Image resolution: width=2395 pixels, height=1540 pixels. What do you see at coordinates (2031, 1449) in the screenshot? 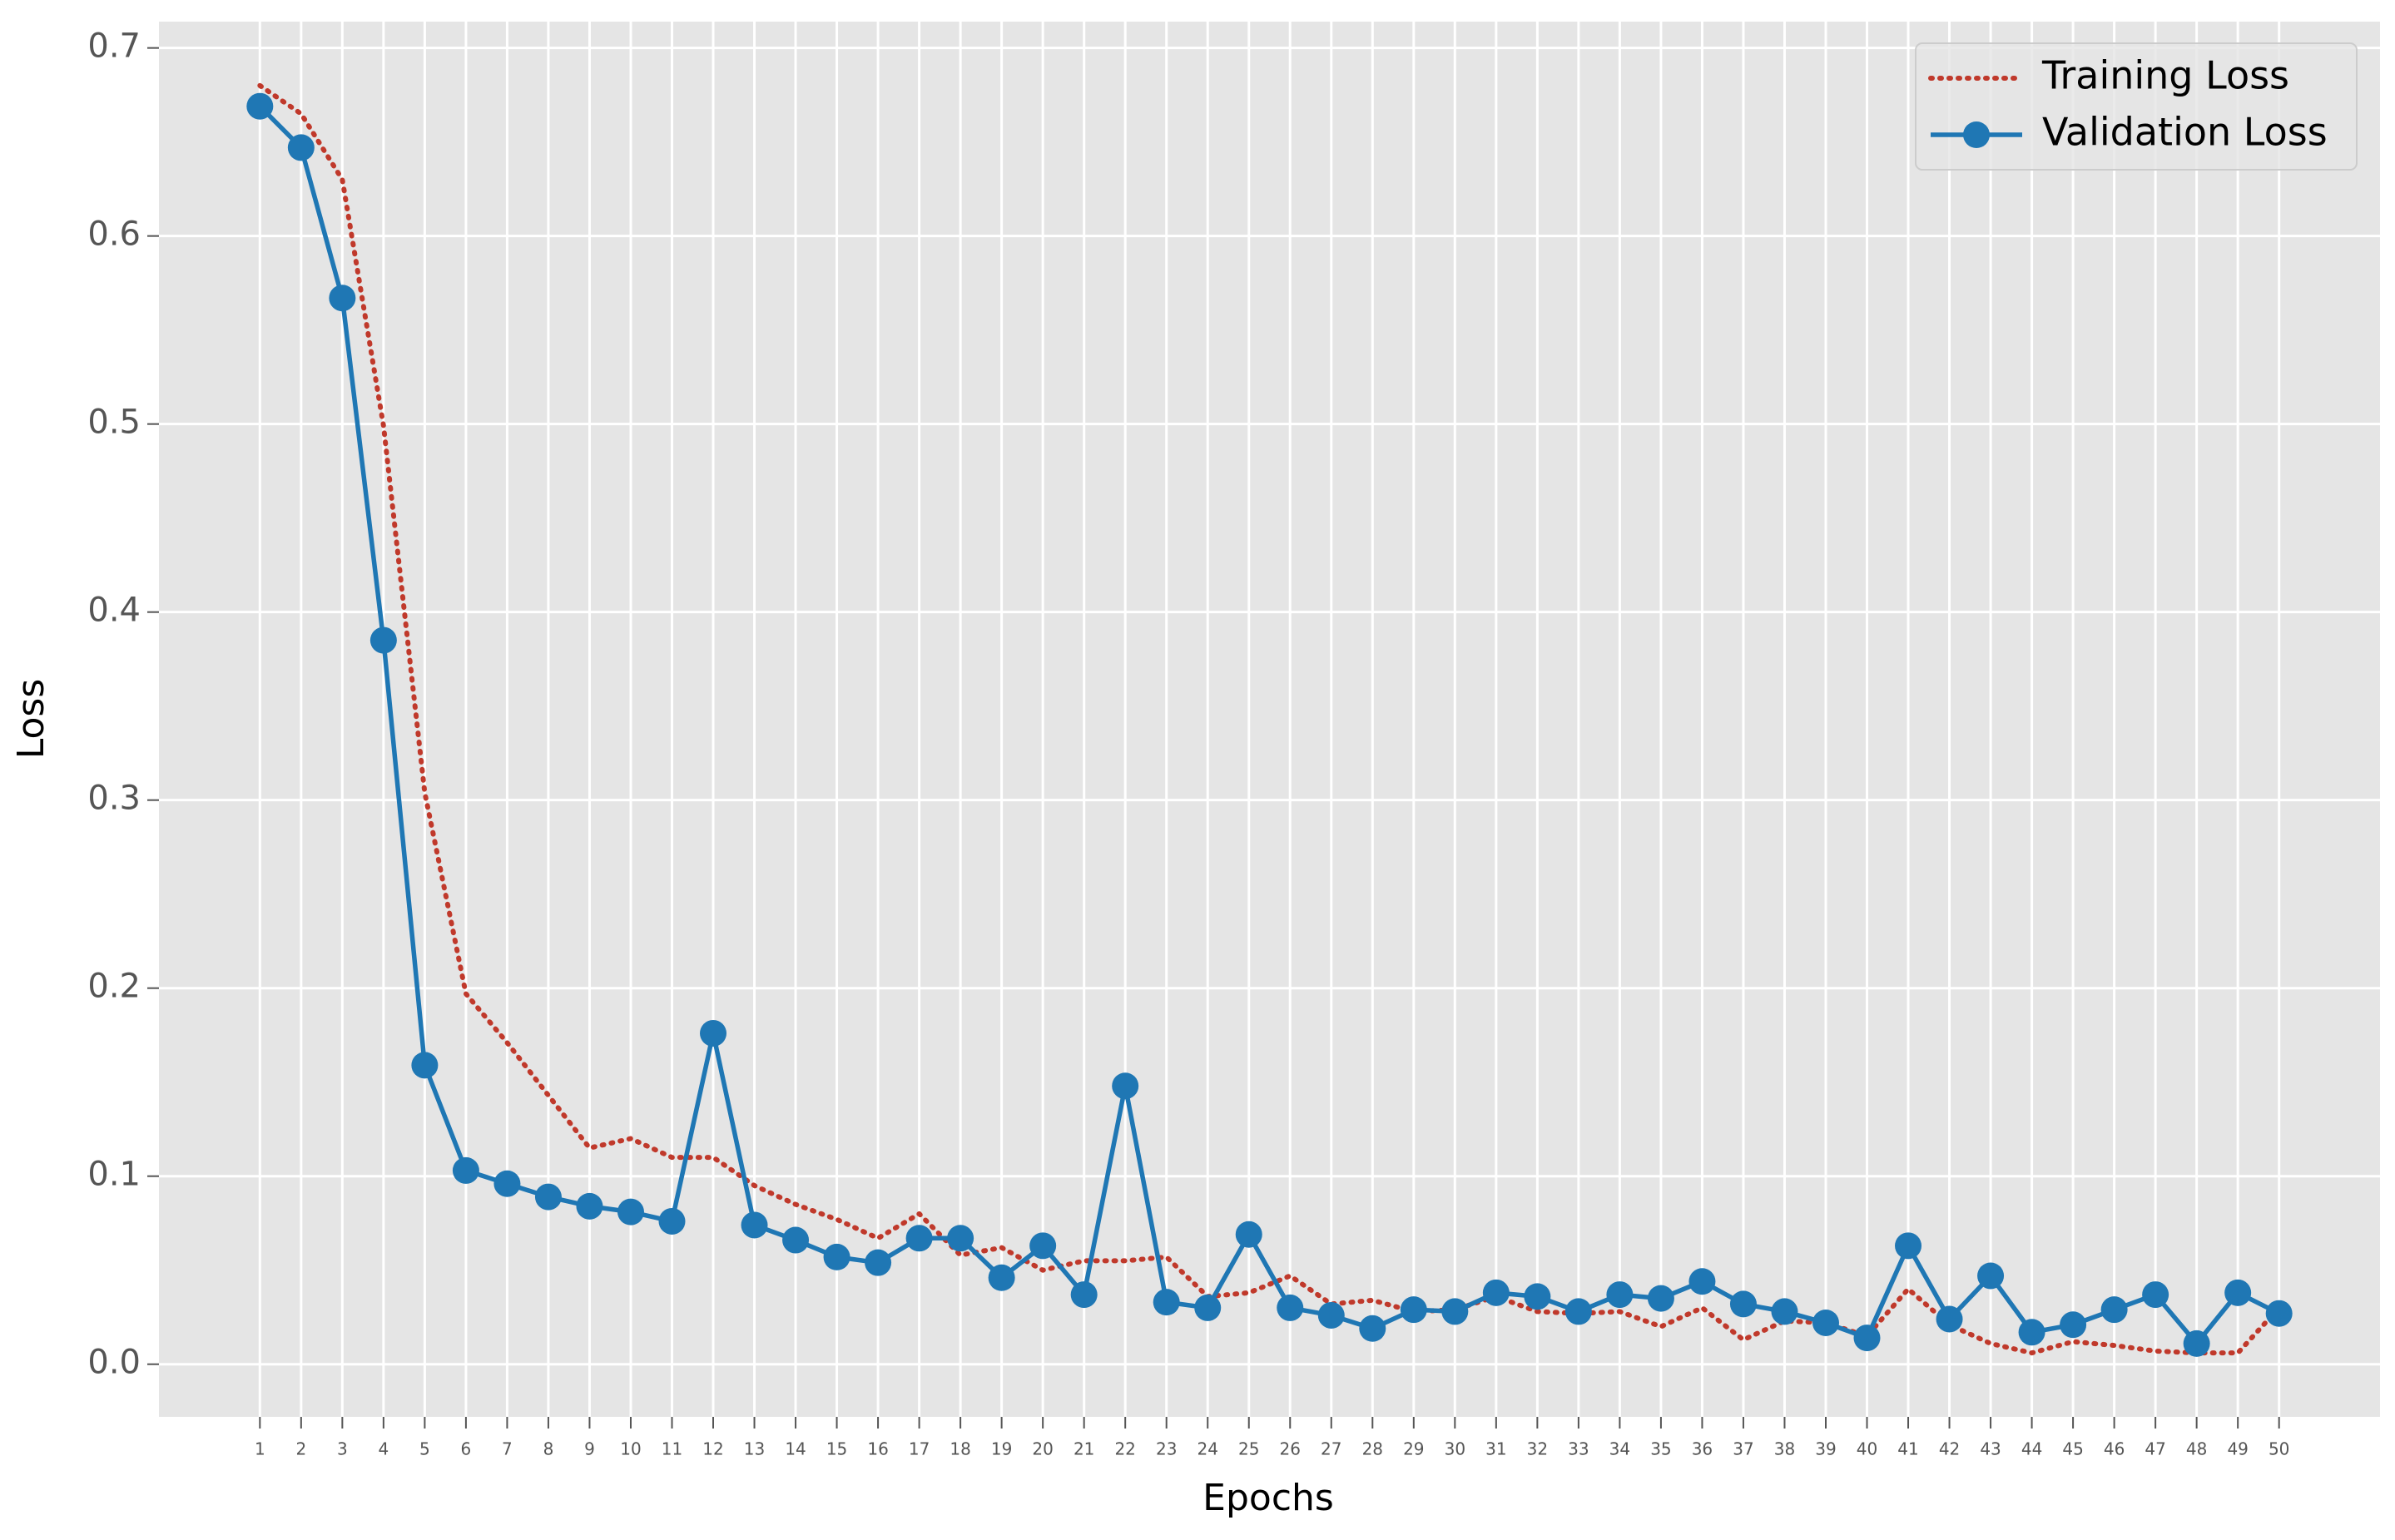
I see `x-tick-label: 44` at bounding box center [2031, 1449].